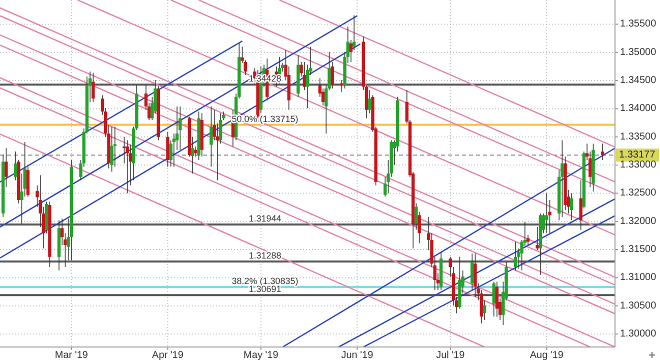 The width and height of the screenshot is (660, 362). Describe the element at coordinates (638, 193) in the screenshot. I see `y-tick-label: 1.32500` at that location.